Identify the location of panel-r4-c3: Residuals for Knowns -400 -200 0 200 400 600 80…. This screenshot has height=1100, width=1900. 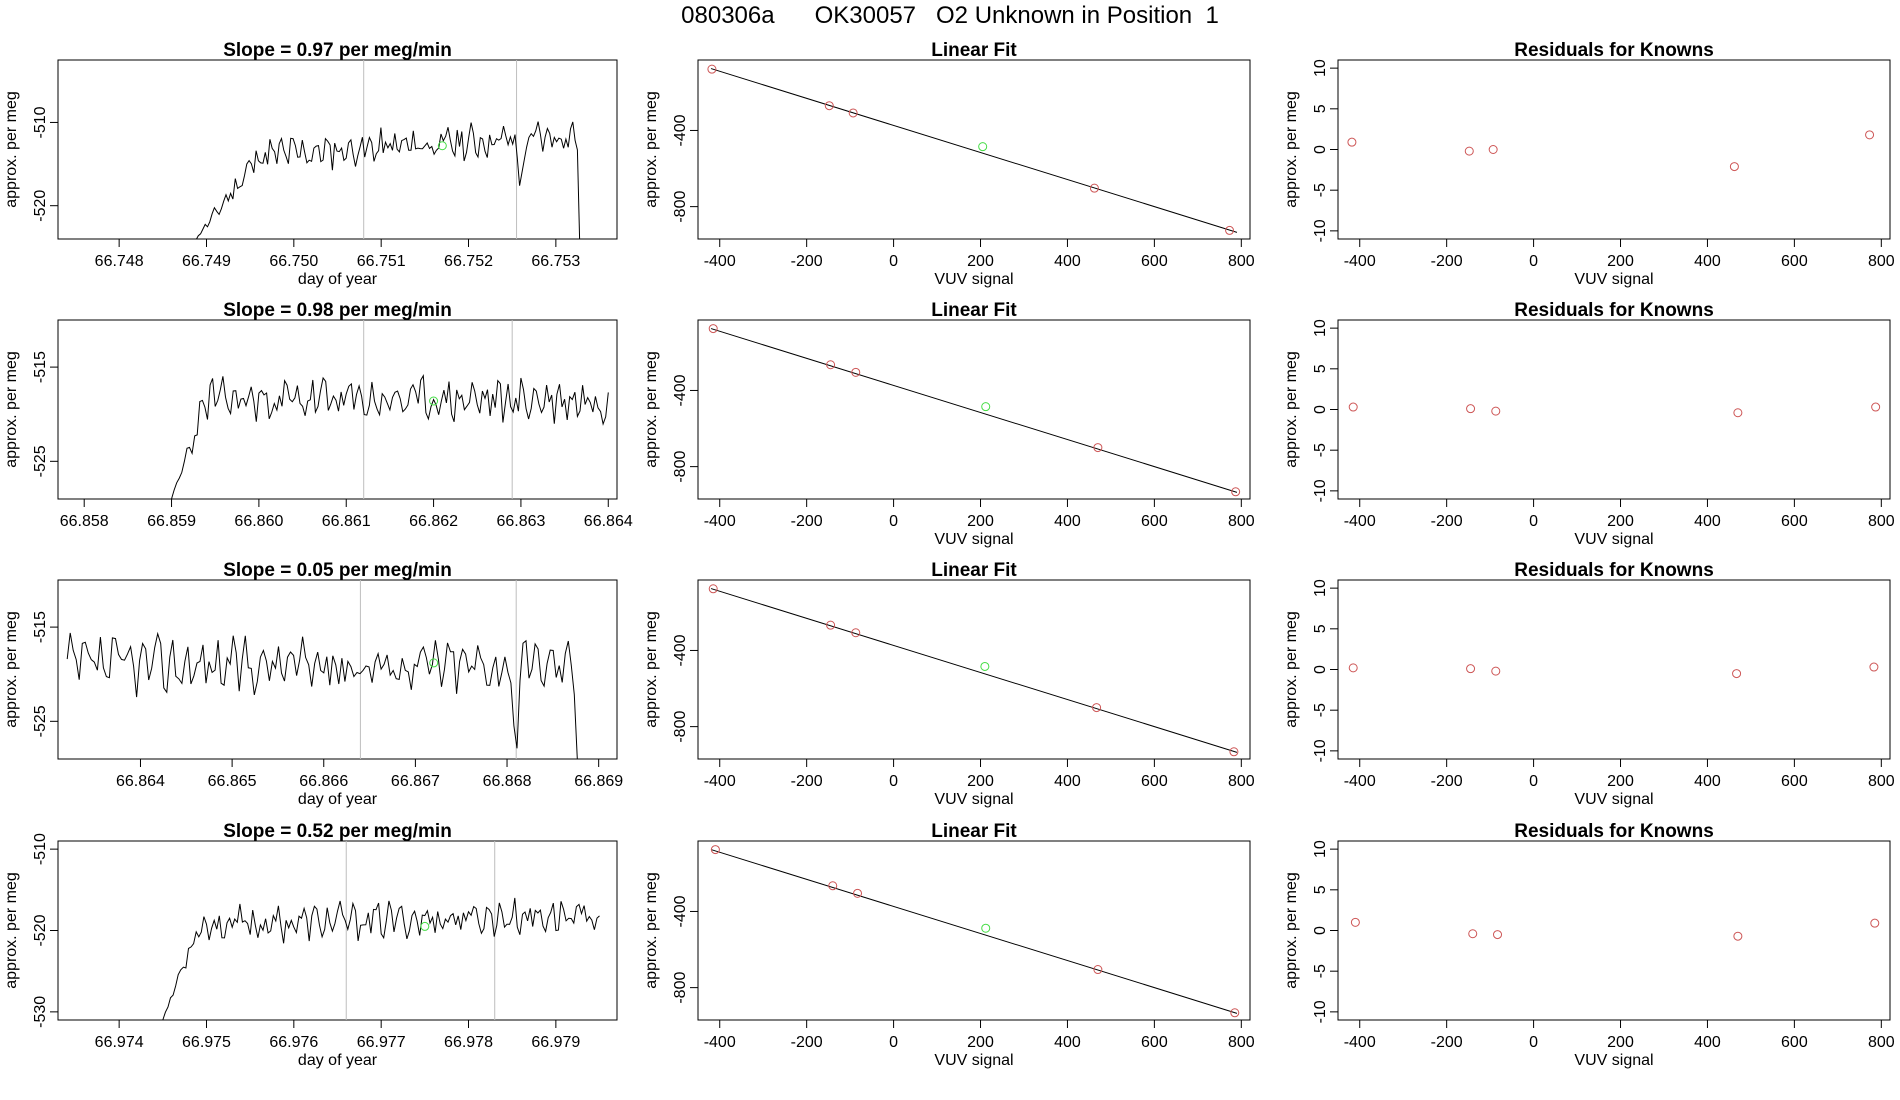
(1589, 945).